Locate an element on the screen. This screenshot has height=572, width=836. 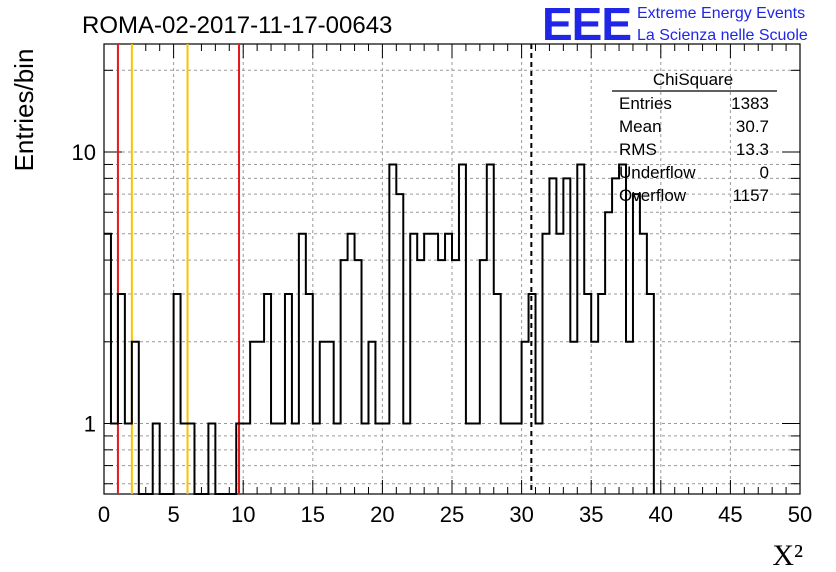
stat-value-overflow: 1157 is located at coordinates (750, 195).